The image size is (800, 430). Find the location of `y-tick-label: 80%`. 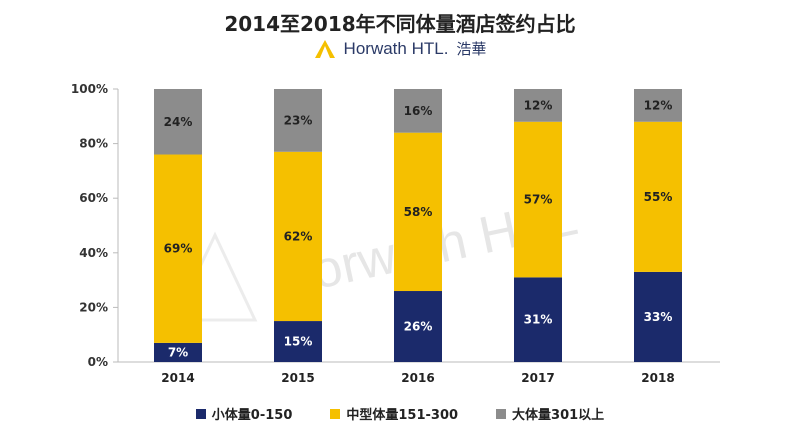

y-tick-label: 80% is located at coordinates (93, 144).